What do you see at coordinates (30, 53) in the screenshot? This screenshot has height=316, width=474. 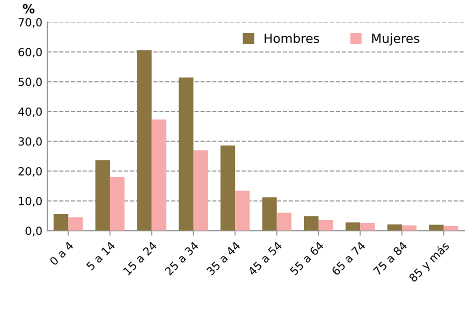 I see `y-tick-label: 60,0` at bounding box center [30, 53].